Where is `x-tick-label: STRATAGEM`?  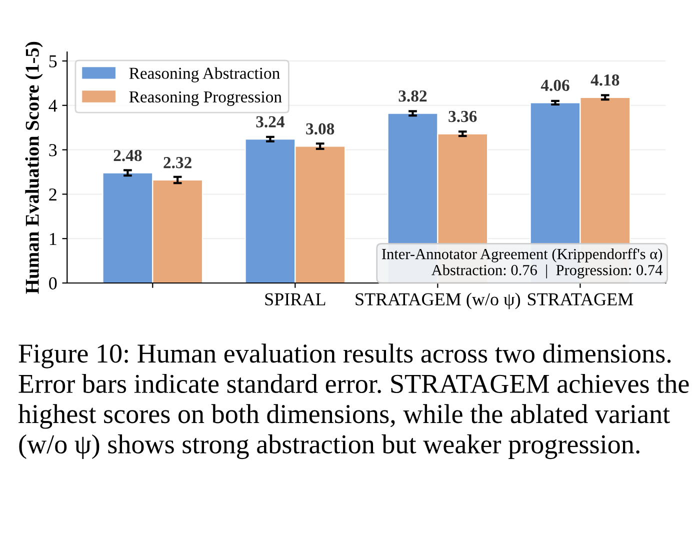 x-tick-label: STRATAGEM is located at coordinates (581, 299).